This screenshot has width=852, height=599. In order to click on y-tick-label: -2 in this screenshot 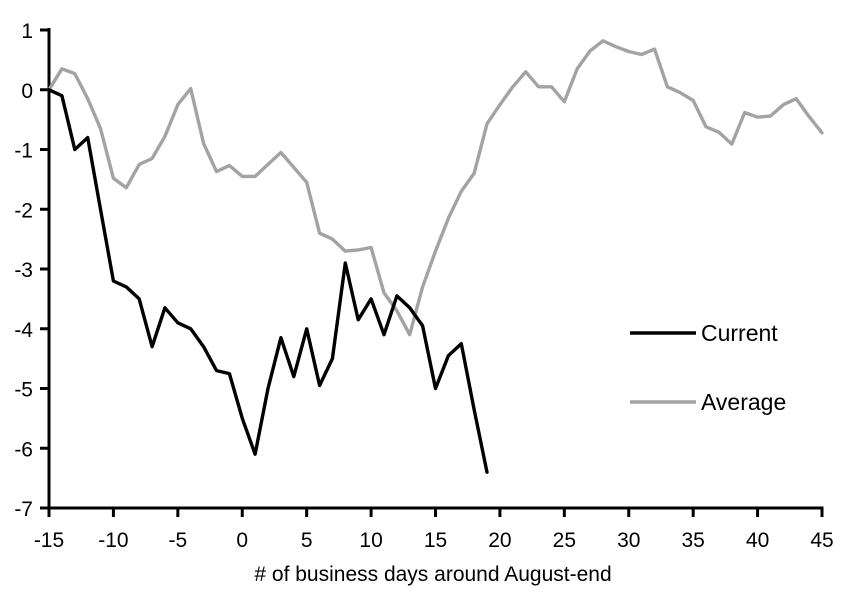, I will do `click(23, 210)`.